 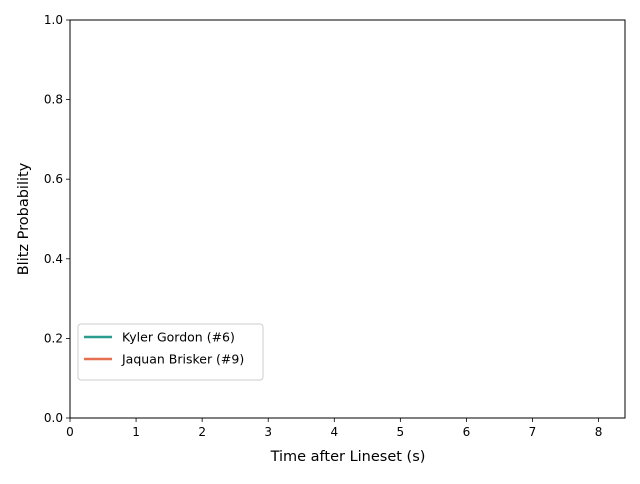 What do you see at coordinates (467, 432) in the screenshot?
I see `x-tick-label: 6` at bounding box center [467, 432].